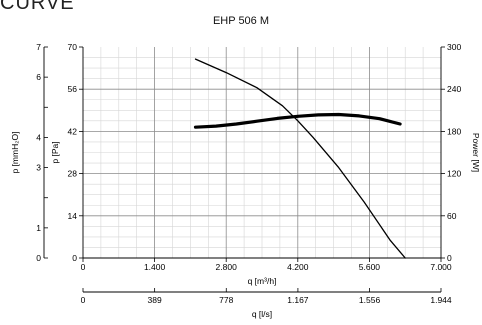 This screenshot has width=482, height=325. I want to click on x-secondary-tick-label: 0, so click(83, 300).